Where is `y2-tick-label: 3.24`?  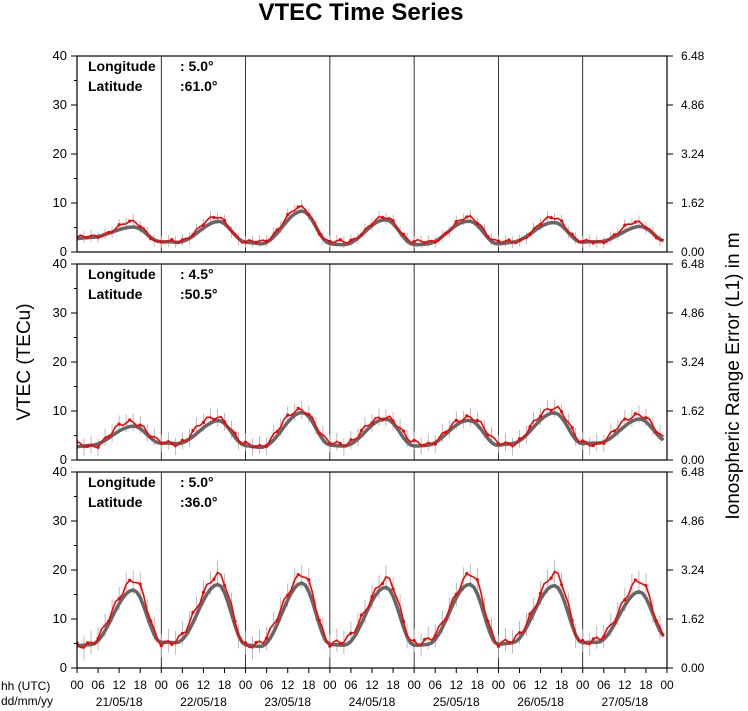 y2-tick-label: 3.24 is located at coordinates (693, 570).